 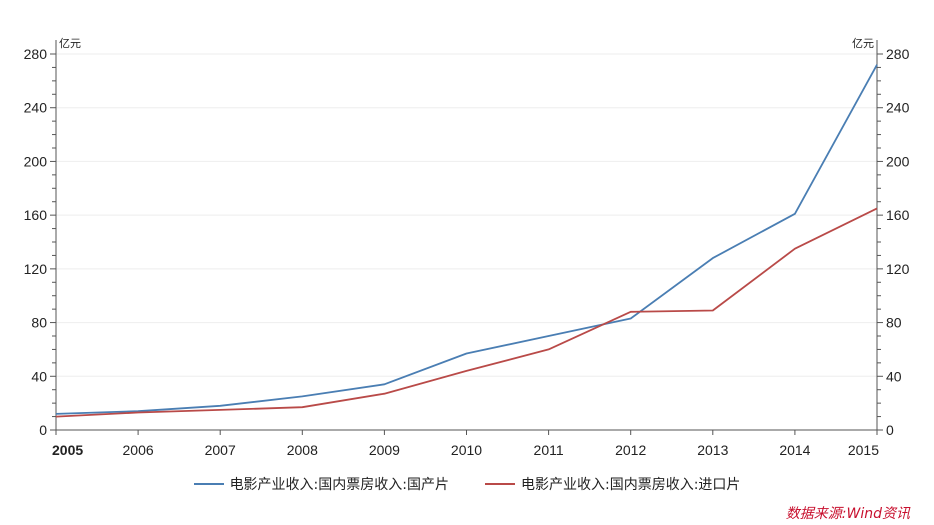 What do you see at coordinates (890, 430) in the screenshot?
I see `y-right-tick-label: 0` at bounding box center [890, 430].